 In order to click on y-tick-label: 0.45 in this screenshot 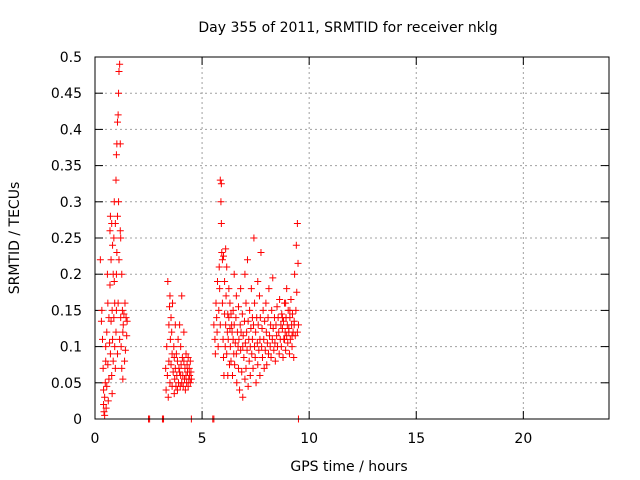, I will do `click(66, 94)`.